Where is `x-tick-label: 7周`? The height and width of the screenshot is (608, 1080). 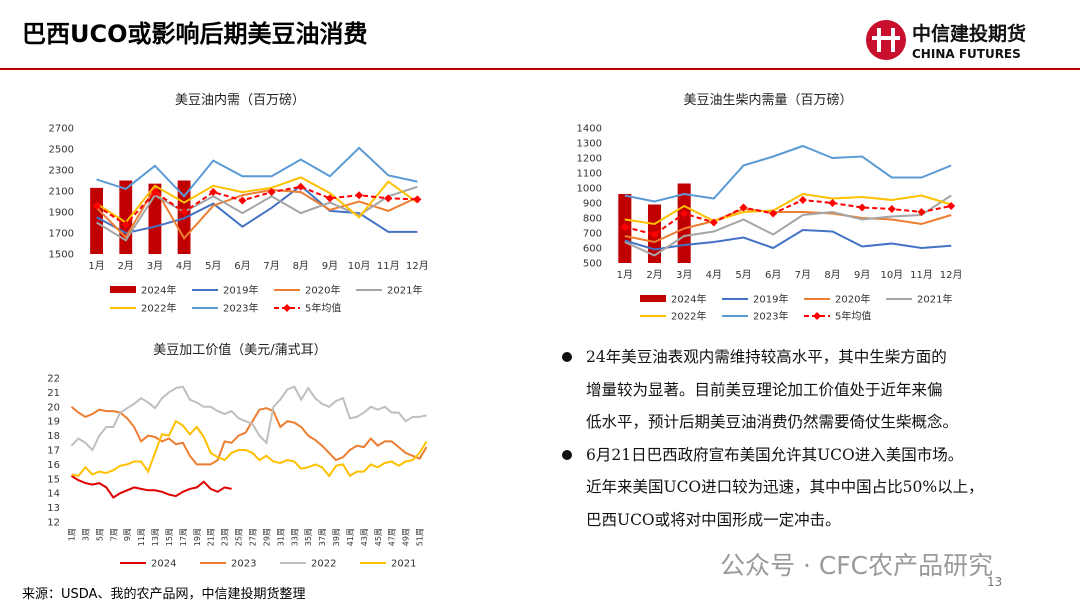
x-tick-label: 7周 is located at coordinates (113, 534).